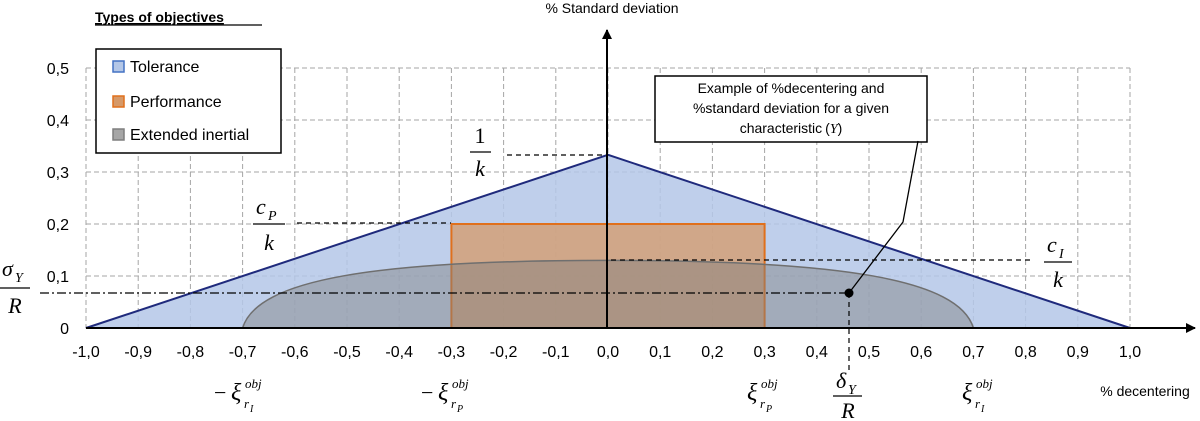  I want to click on legend-label-performance: Performance, so click(176, 102).